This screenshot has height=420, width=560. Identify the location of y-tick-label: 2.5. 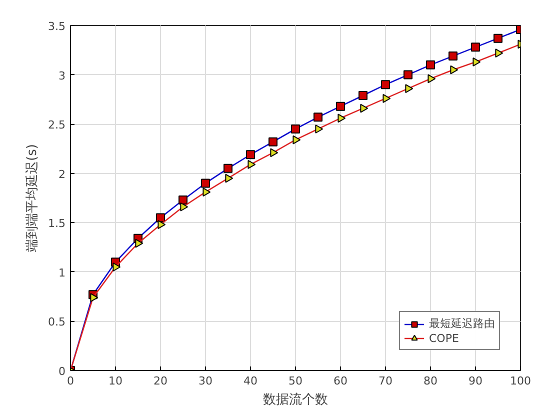
(57, 125).